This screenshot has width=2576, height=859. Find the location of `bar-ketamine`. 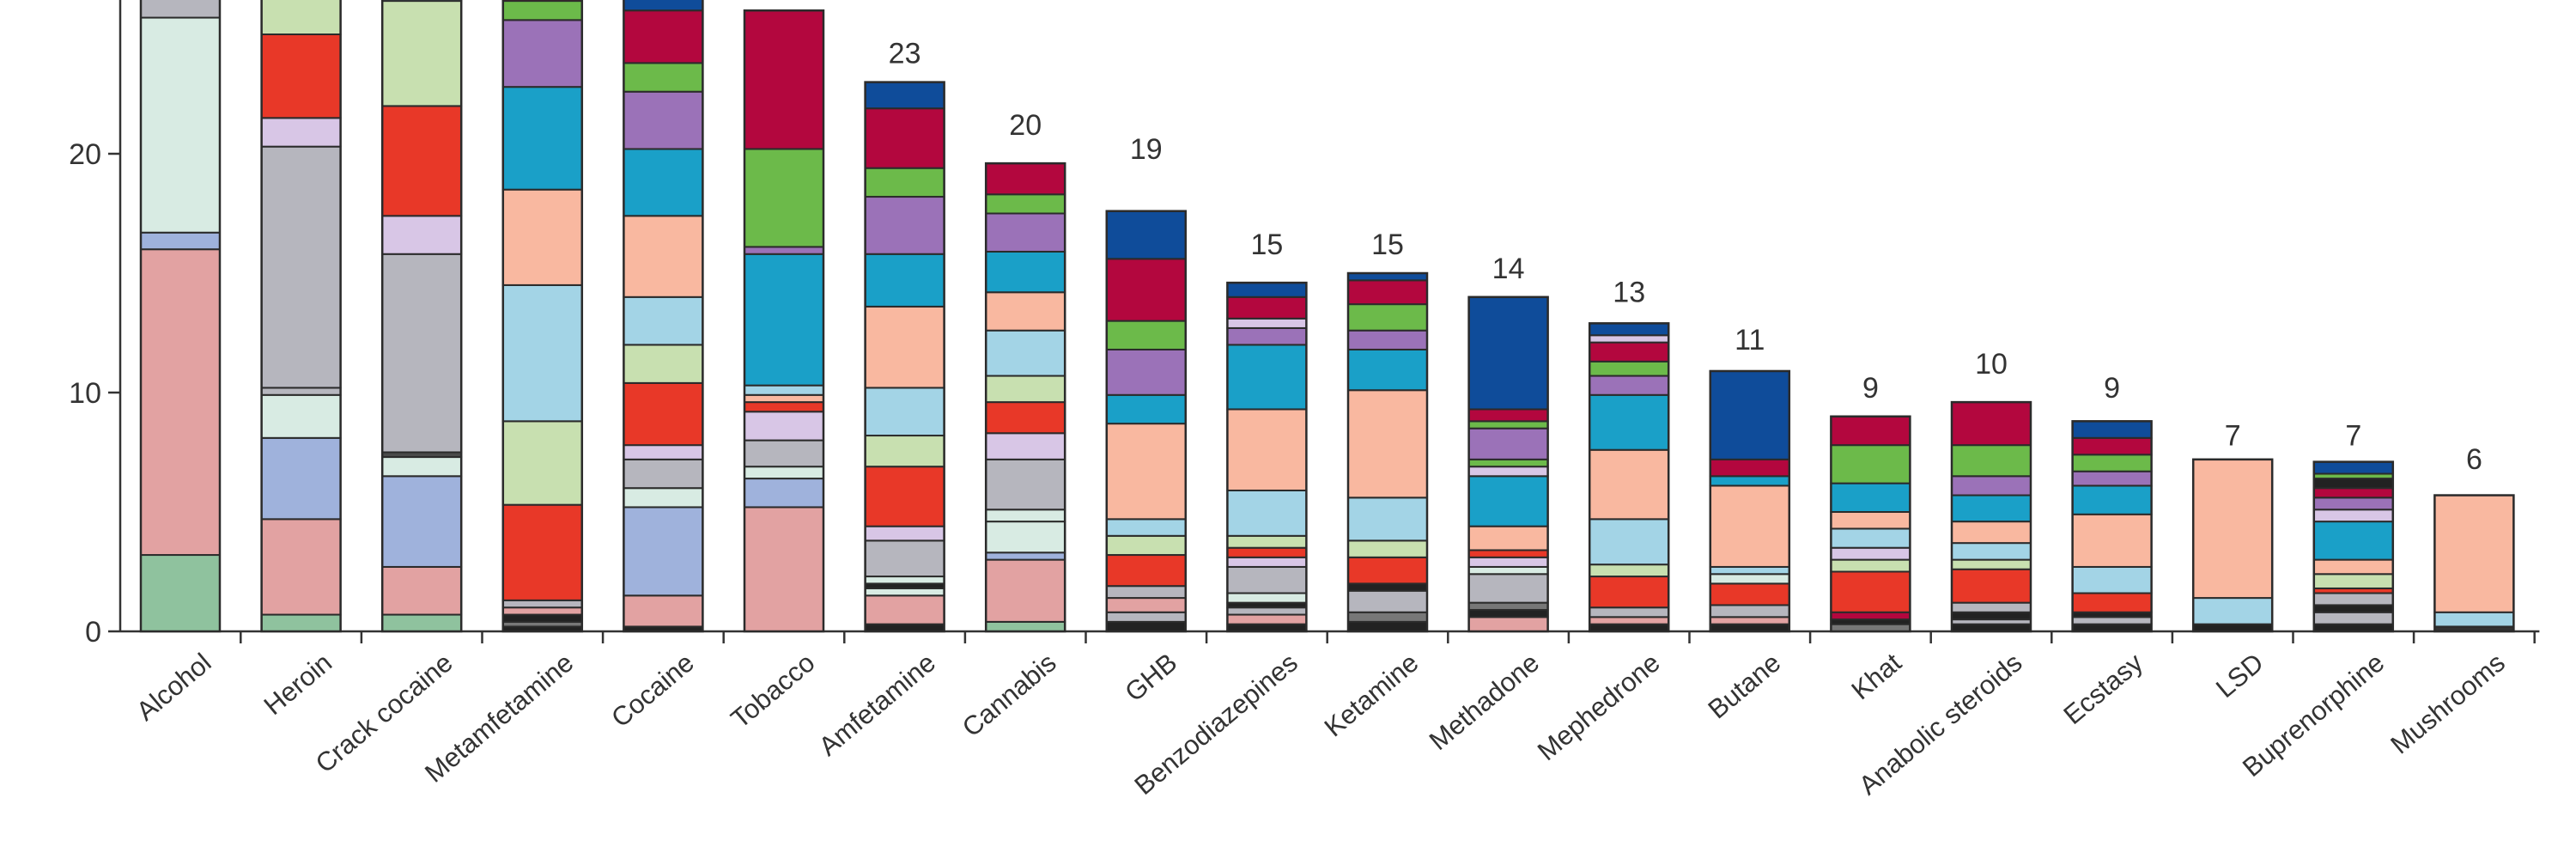

bar-ketamine is located at coordinates (1387, 452).